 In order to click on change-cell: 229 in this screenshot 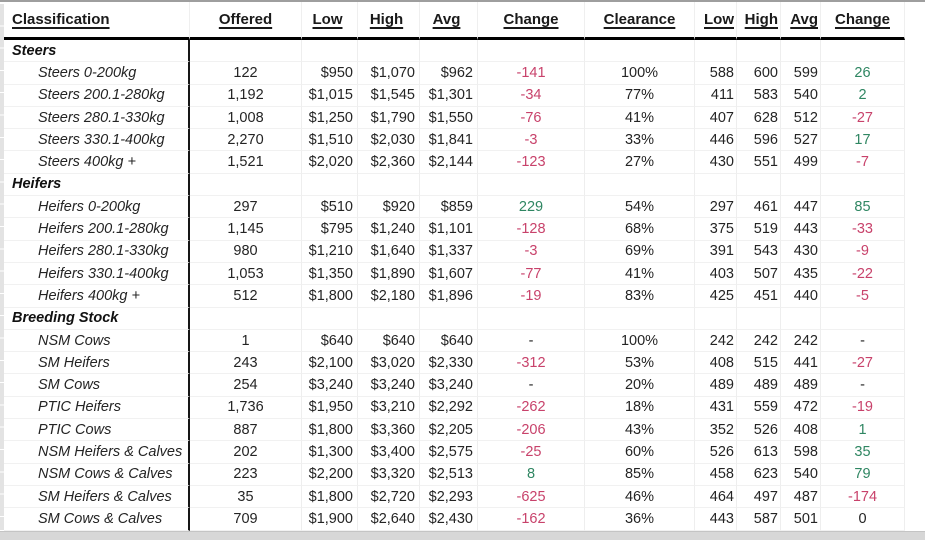, I will do `click(531, 207)`.